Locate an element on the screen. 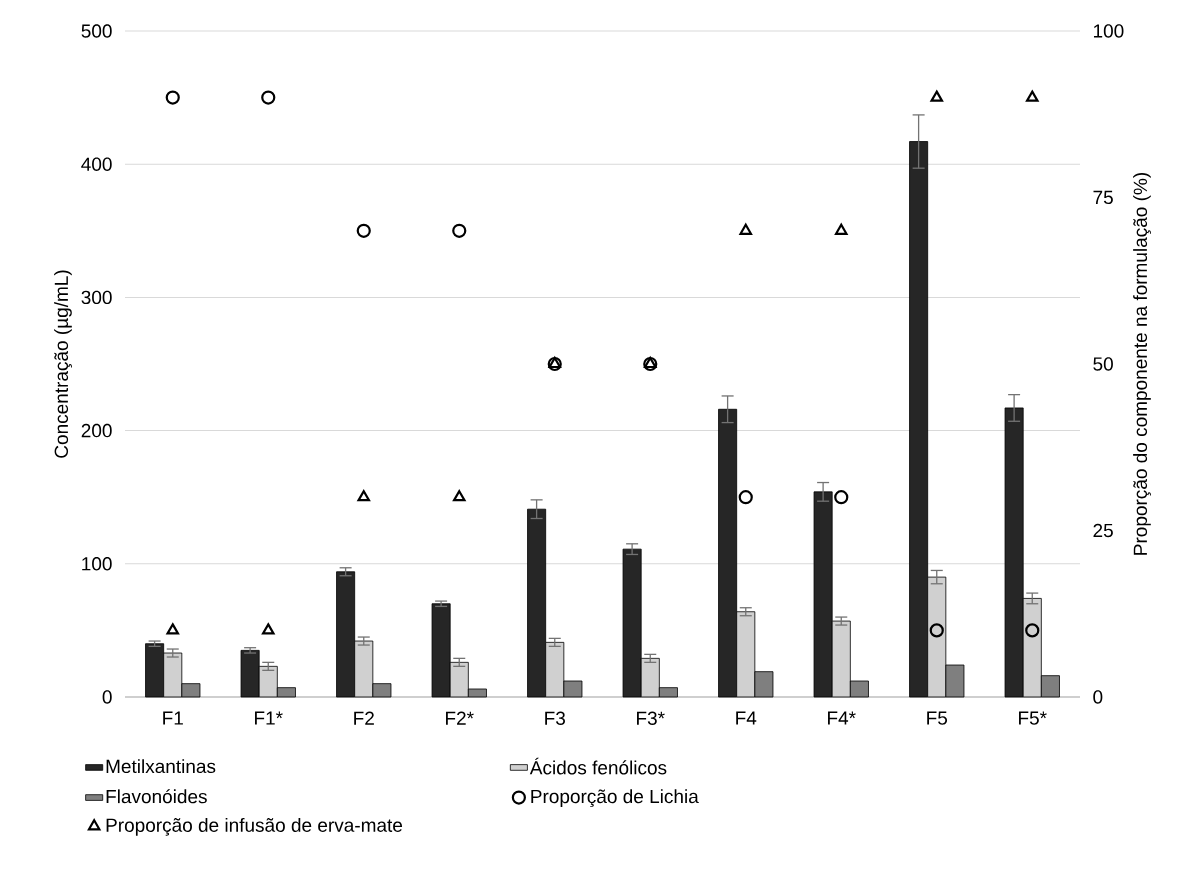 This screenshot has width=1197, height=890. y-tick-label: 500 is located at coordinates (96, 31).